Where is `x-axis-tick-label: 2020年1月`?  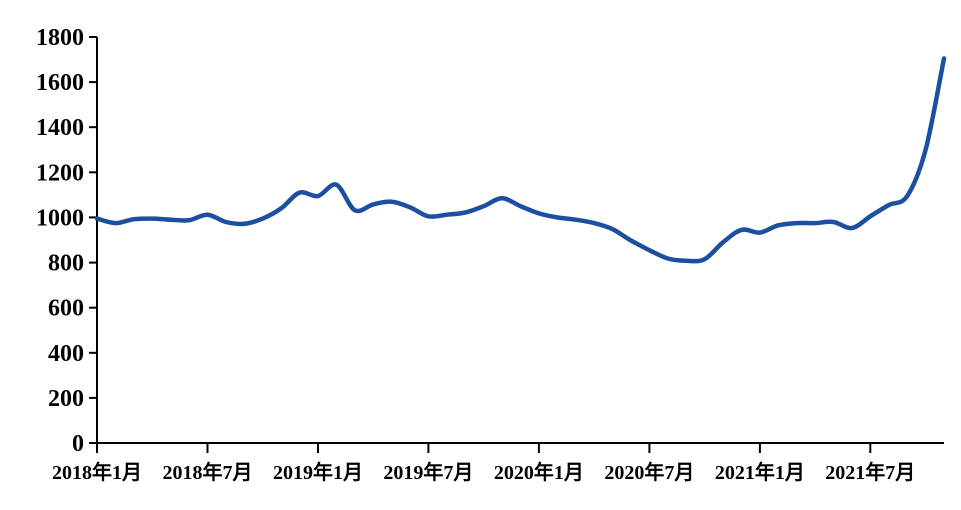 x-axis-tick-label: 2020年1月 is located at coordinates (539, 472).